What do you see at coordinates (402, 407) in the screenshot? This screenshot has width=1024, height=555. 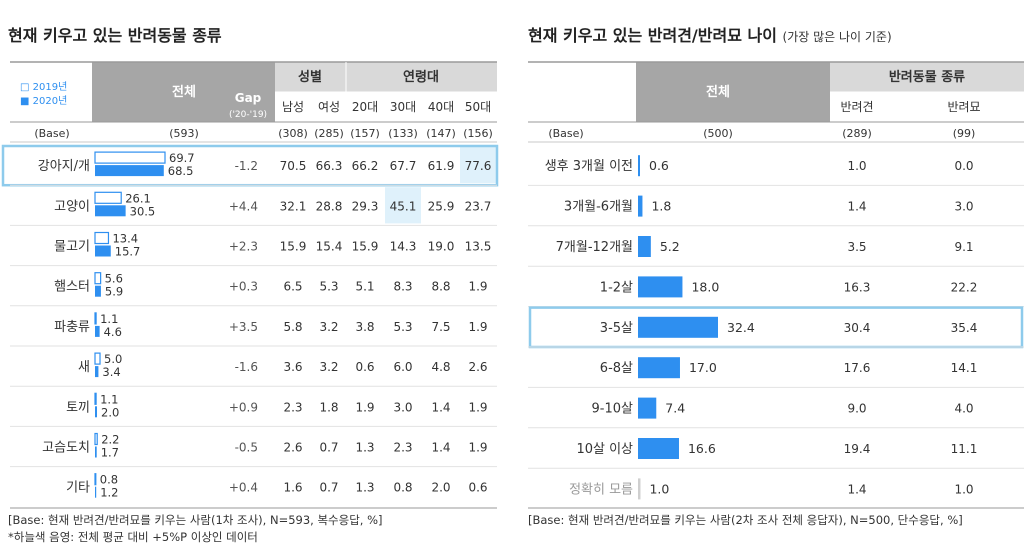 I see `left-cell-value: 3.0` at bounding box center [402, 407].